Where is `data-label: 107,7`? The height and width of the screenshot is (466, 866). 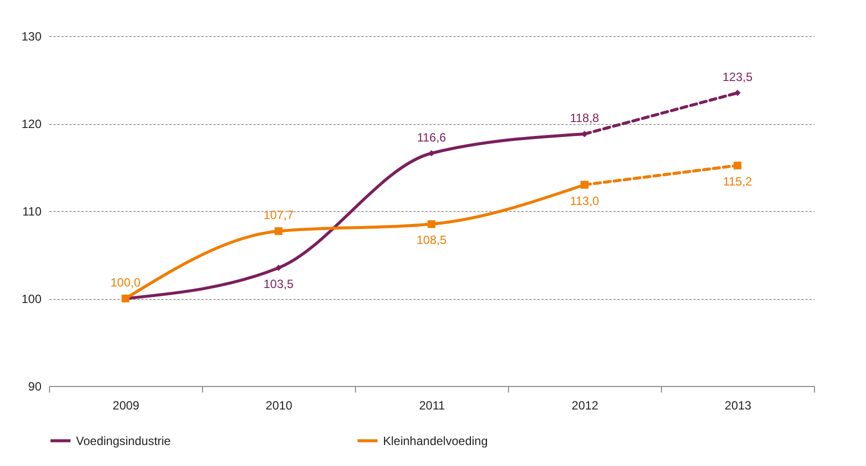 data-label: 107,7 is located at coordinates (278, 215).